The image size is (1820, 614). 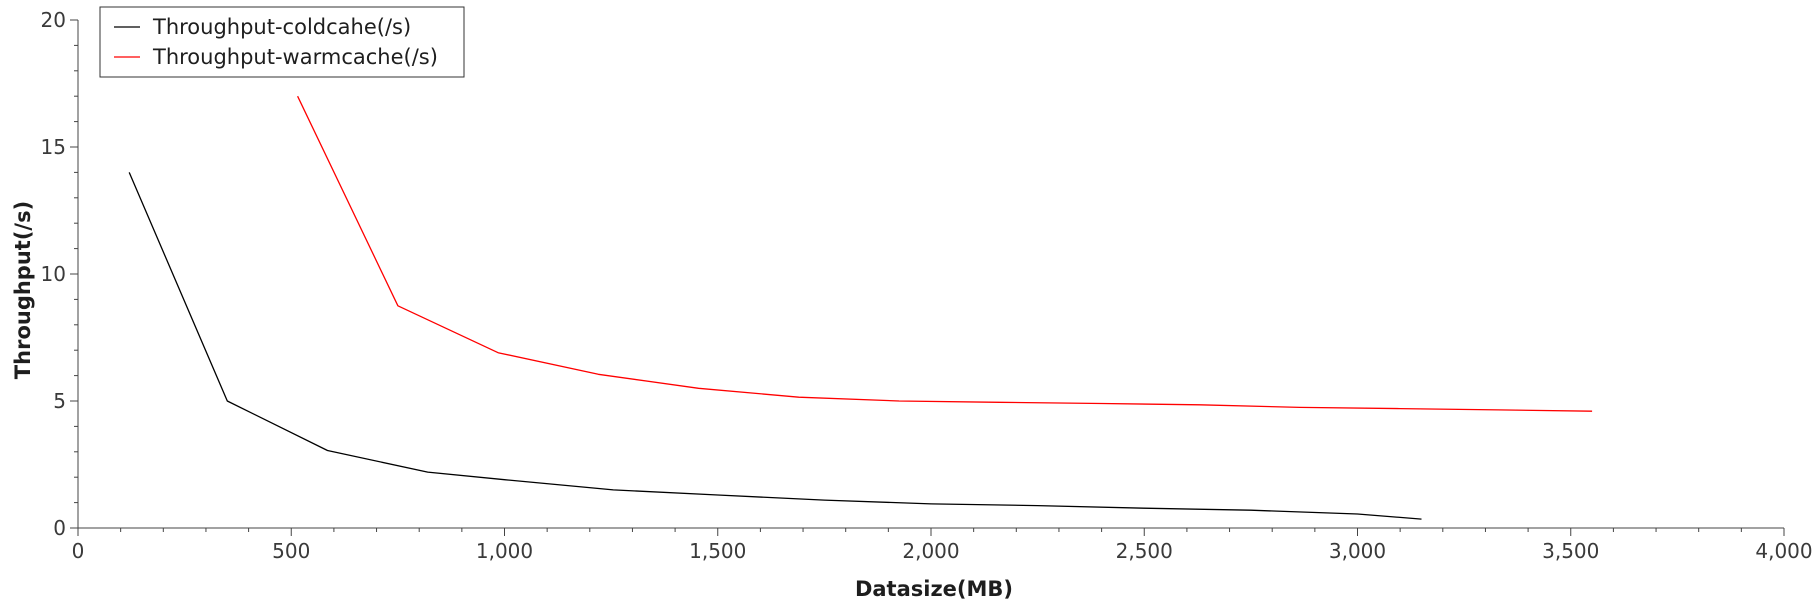 I want to click on x-tick-label: 2,000, so click(x=930, y=551).